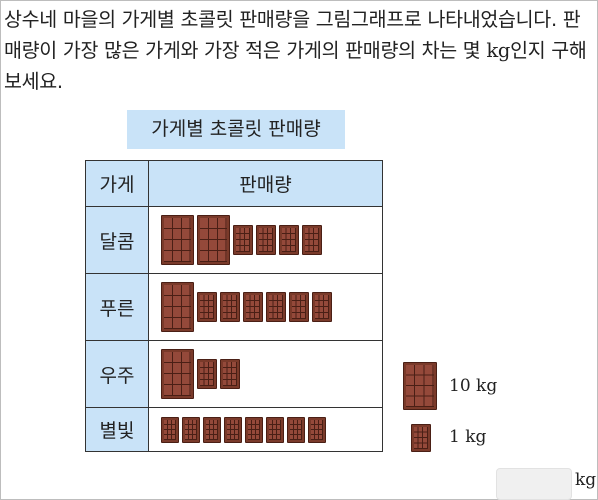 This screenshot has width=598, height=500. I want to click on graph-title: 가게별 초콜릿 판매량, so click(236, 129).